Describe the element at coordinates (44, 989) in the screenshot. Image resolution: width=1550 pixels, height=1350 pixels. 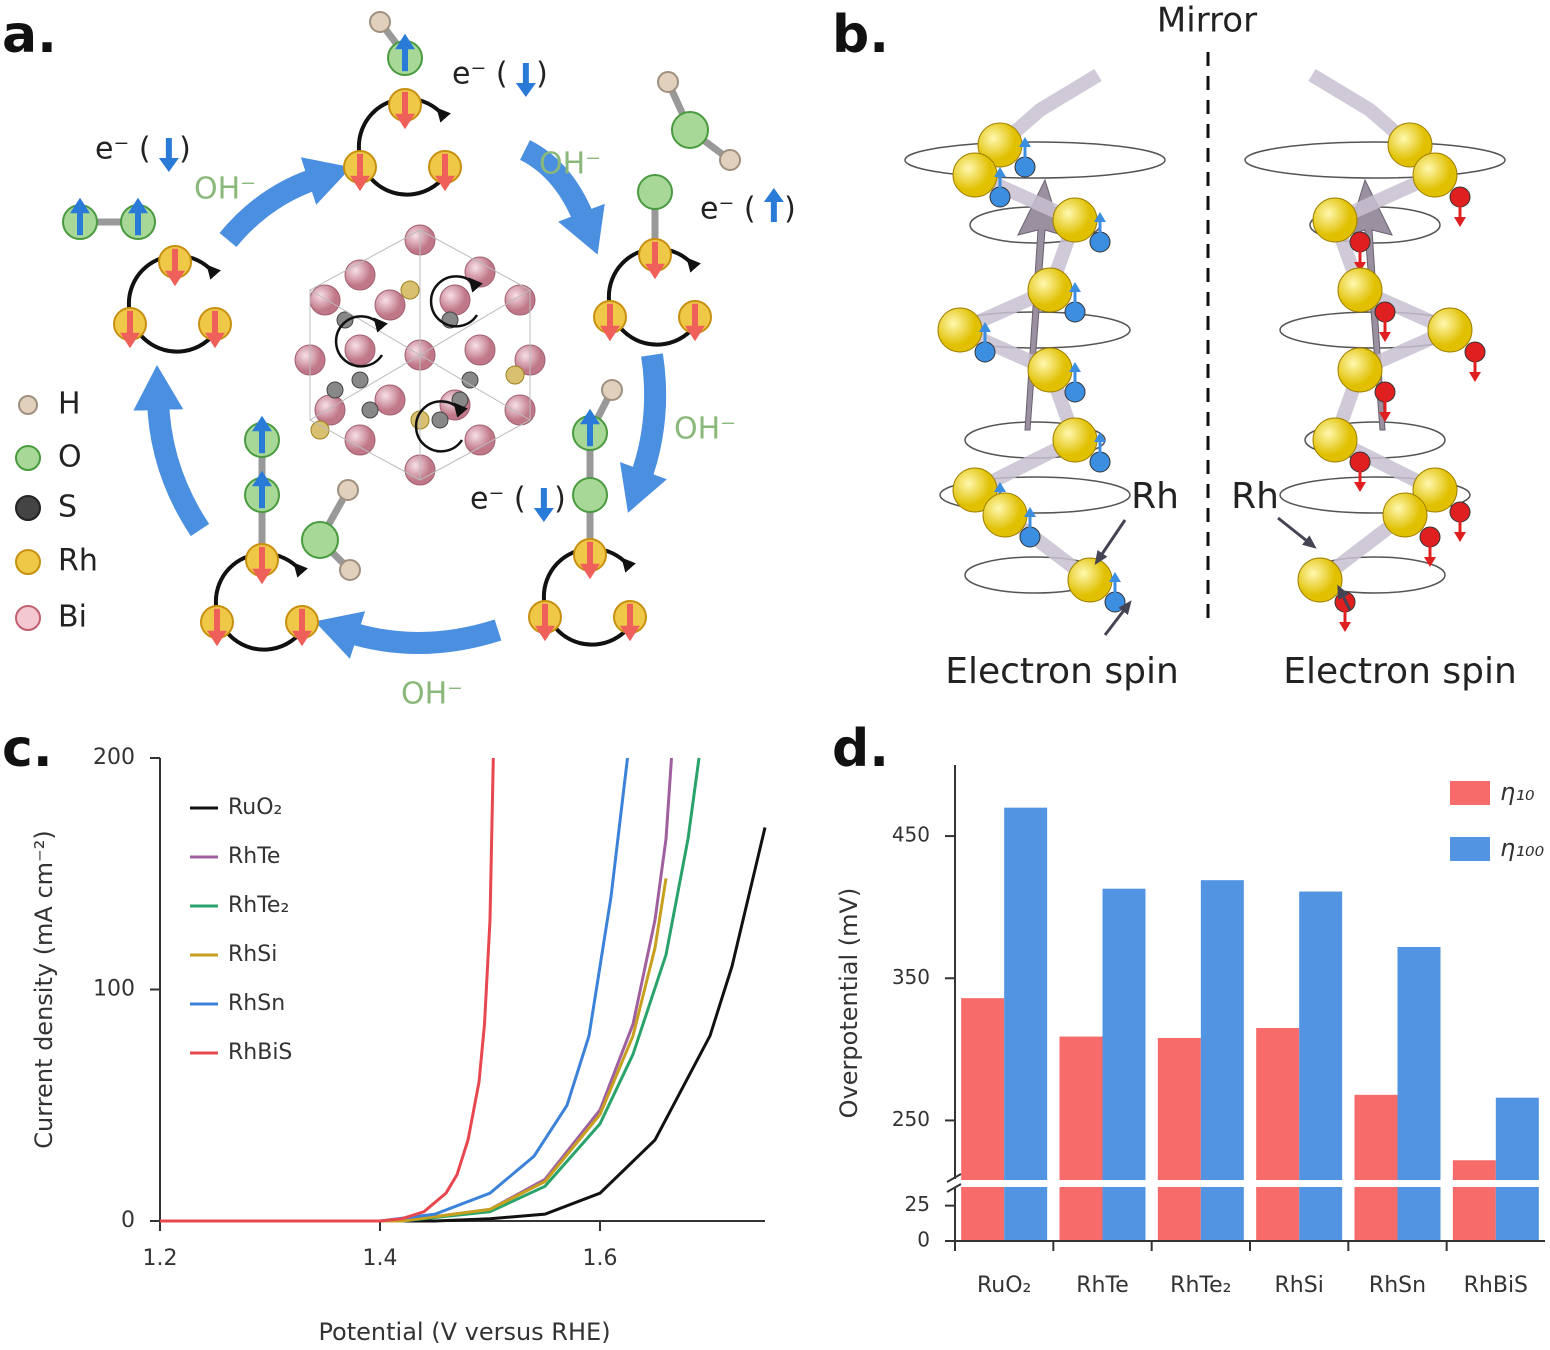
I see `y-axis-title: Current density (mA cm⁻²)` at that location.